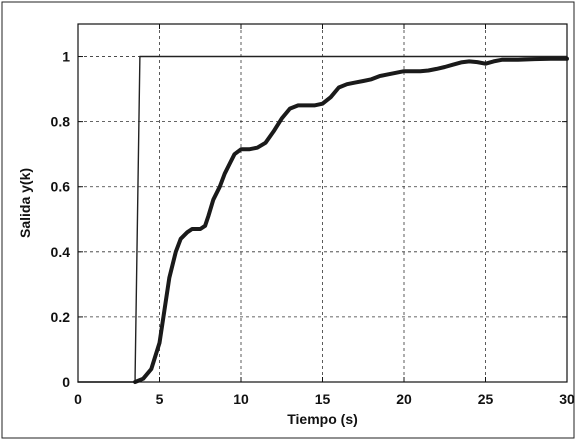  Describe the element at coordinates (25, 203) in the screenshot. I see `y-axis-label: Salida y(k)` at that location.